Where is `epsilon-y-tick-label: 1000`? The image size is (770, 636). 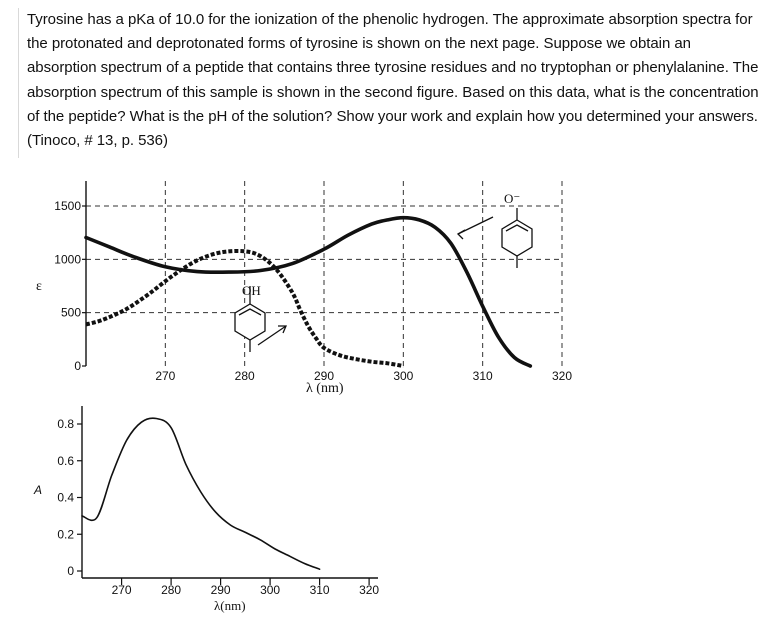 epsilon-y-tick-label: 1000 is located at coordinates (67, 259).